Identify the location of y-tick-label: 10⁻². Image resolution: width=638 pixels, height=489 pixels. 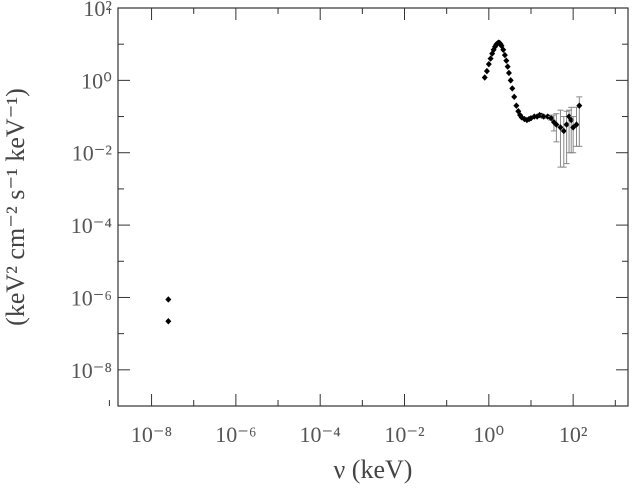
(92, 153).